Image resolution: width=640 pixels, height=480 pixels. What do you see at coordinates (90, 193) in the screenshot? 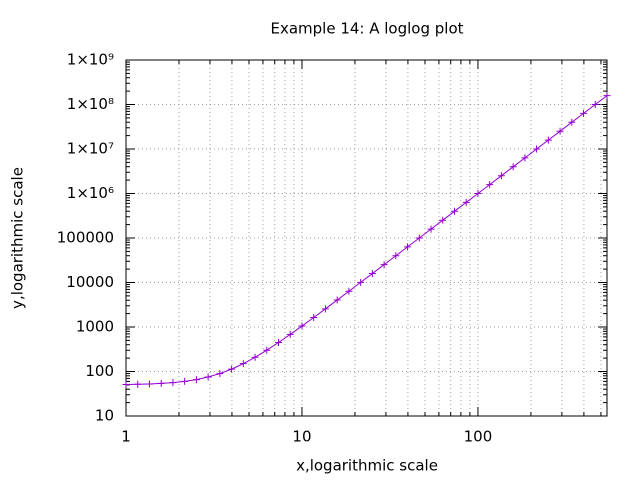
I see `y-tick-label: 1×10⁶` at bounding box center [90, 193].